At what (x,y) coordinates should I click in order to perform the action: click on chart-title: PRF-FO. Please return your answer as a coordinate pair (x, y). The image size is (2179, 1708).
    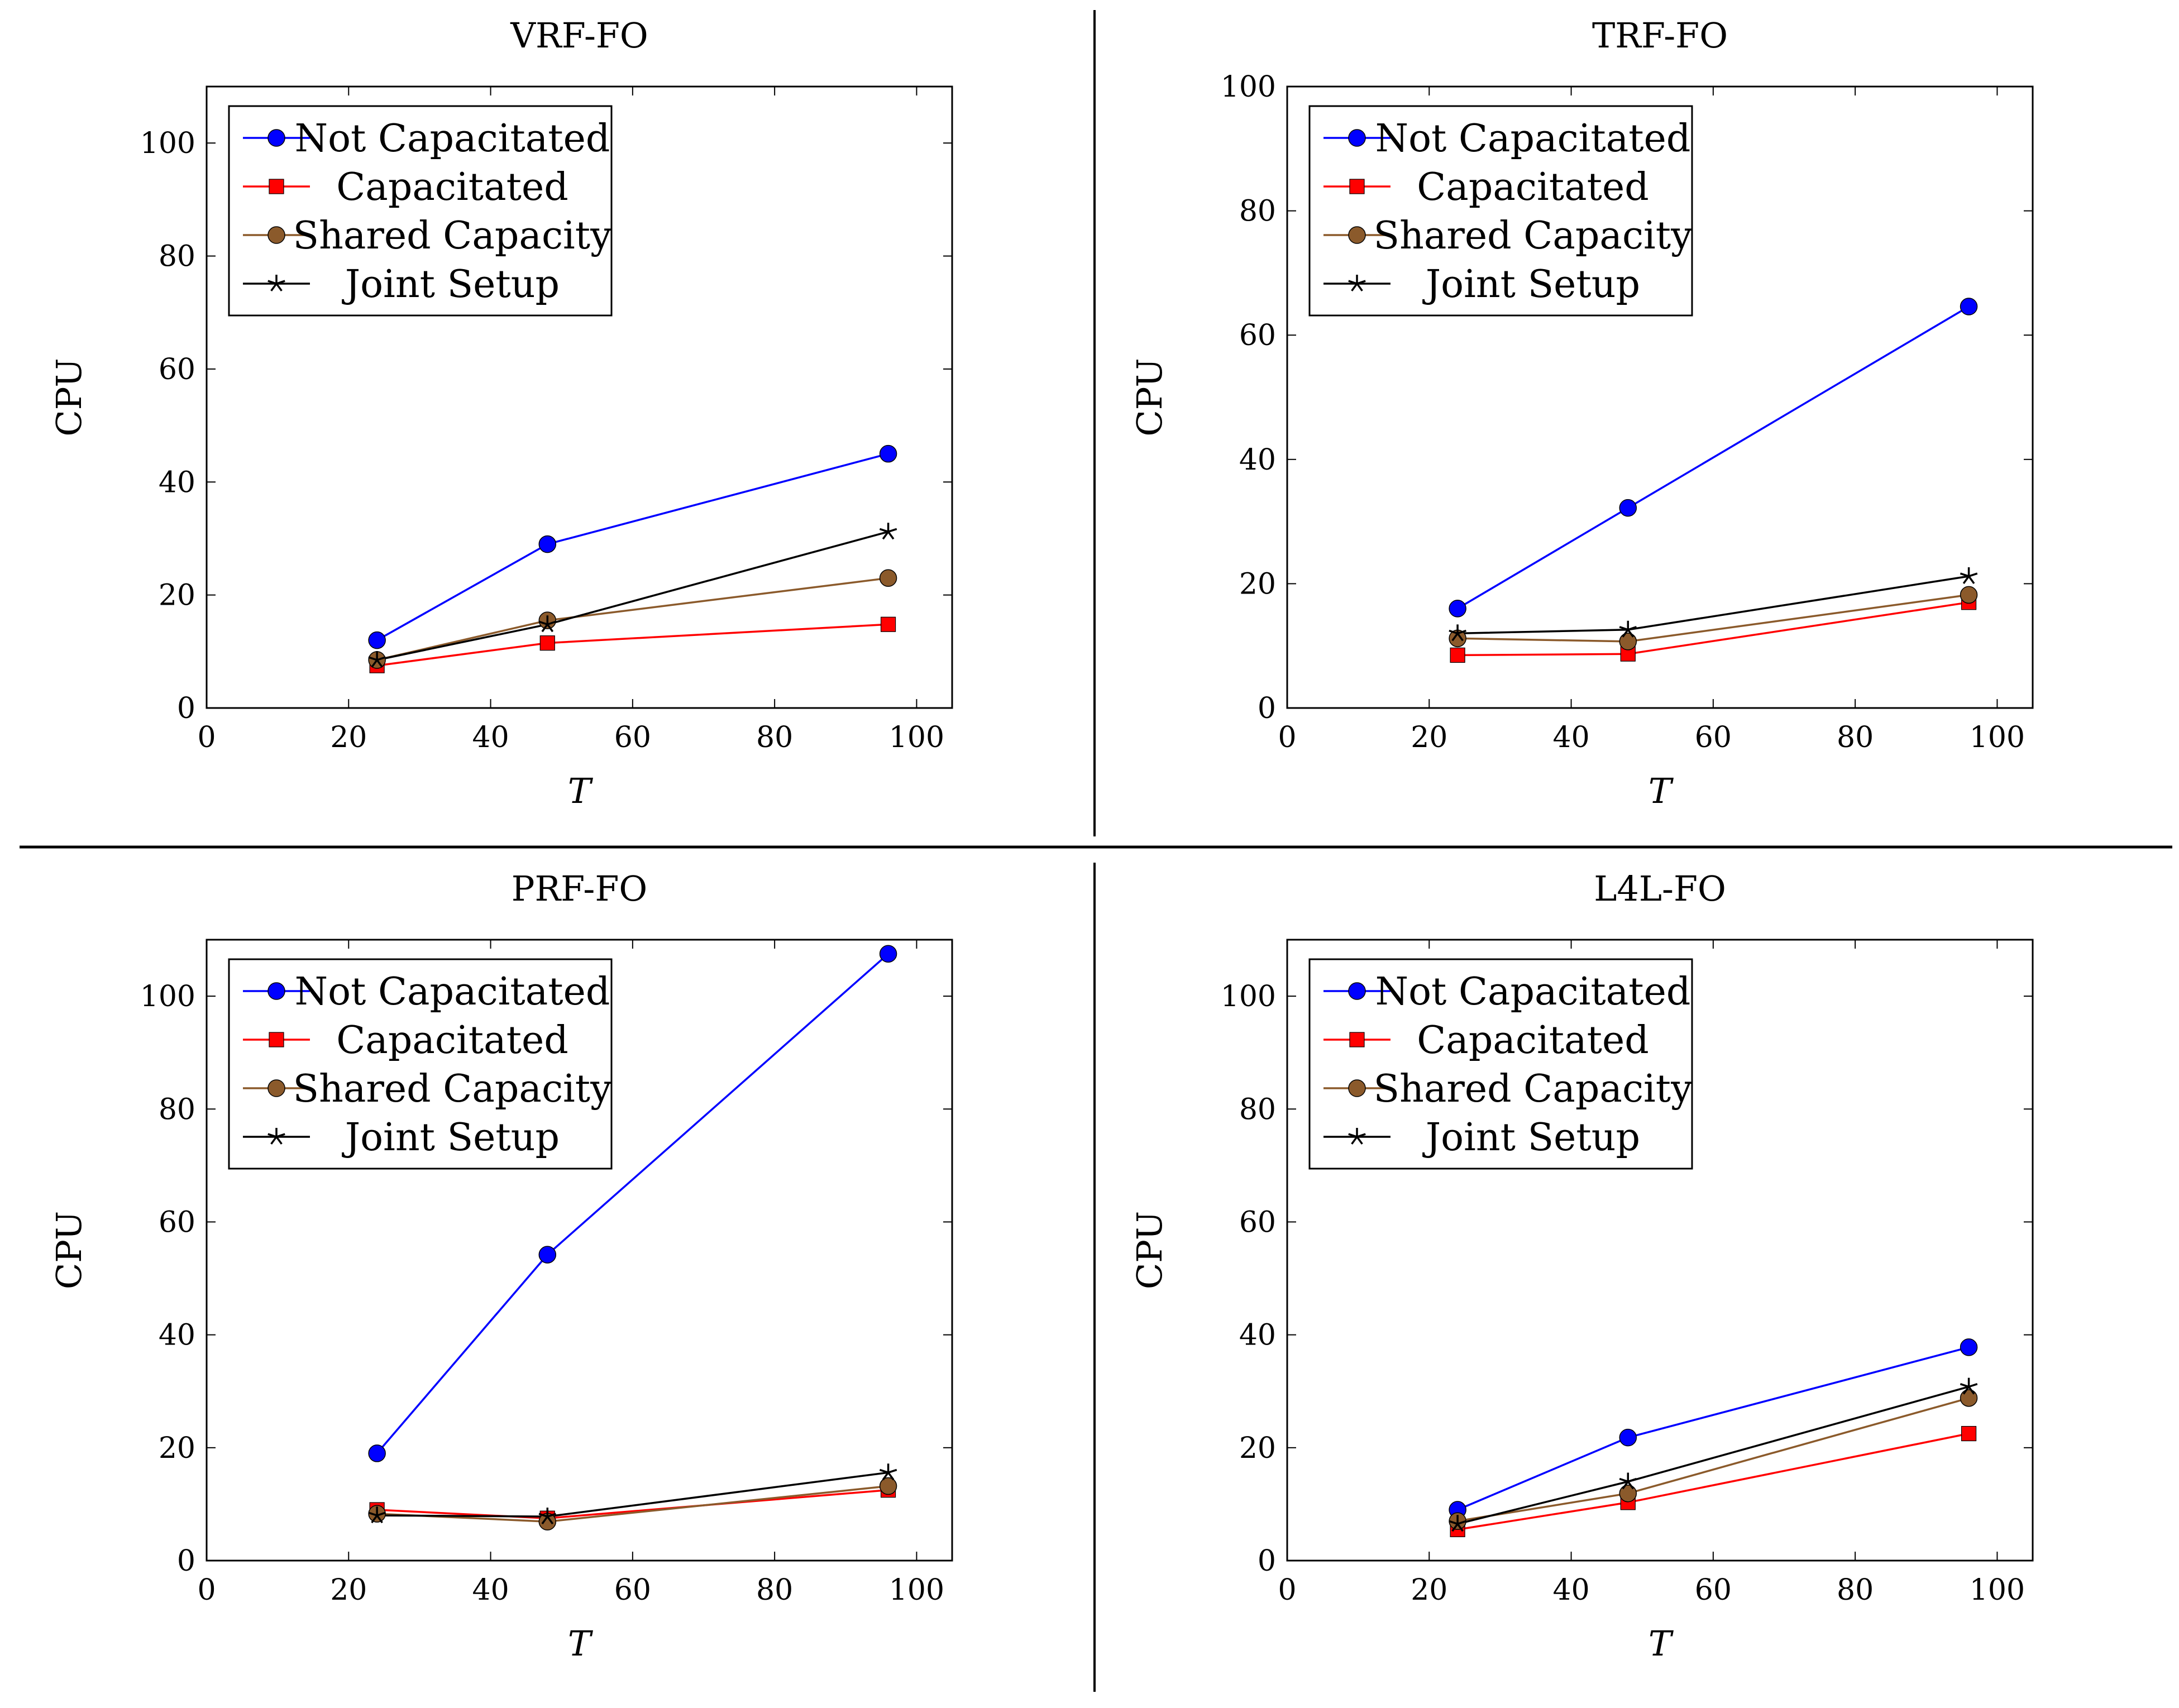
    Looking at the image, I should click on (579, 888).